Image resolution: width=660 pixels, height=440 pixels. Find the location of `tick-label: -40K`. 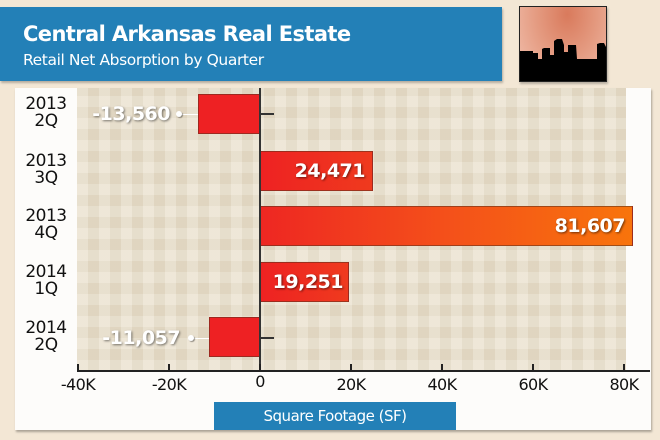

tick-label: -40K is located at coordinates (78, 384).